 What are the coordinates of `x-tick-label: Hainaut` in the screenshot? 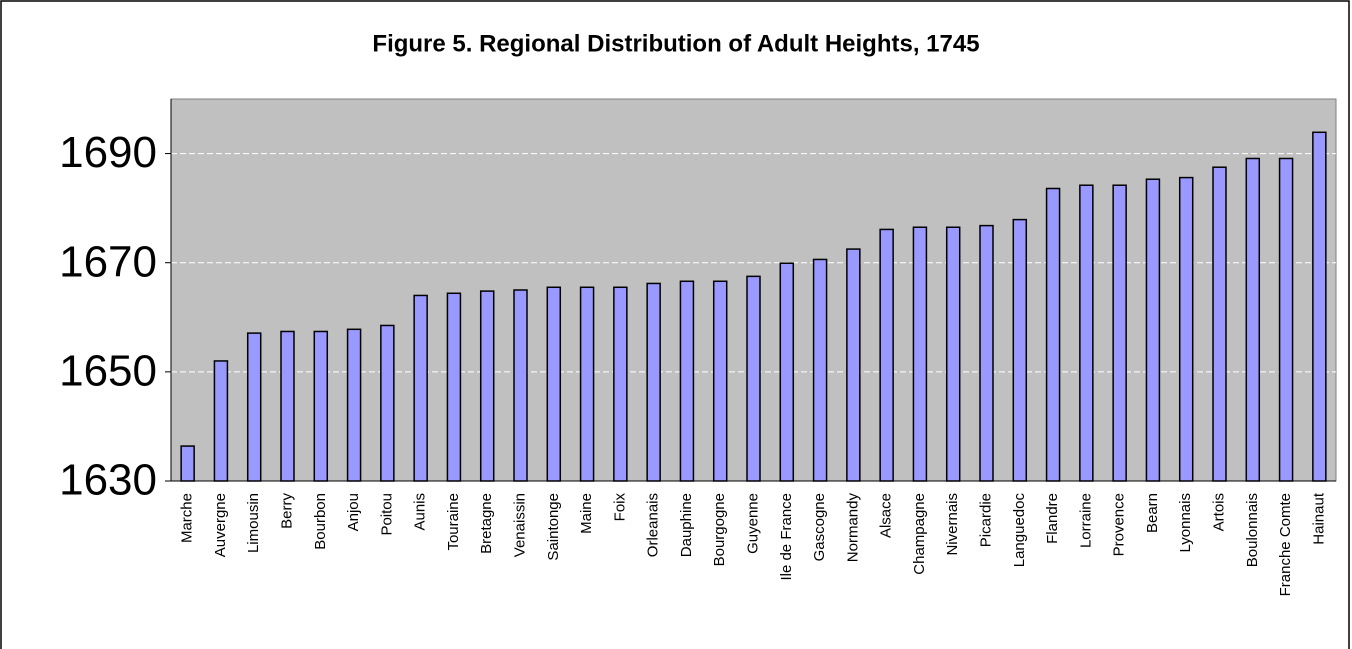 It's located at (1318, 518).